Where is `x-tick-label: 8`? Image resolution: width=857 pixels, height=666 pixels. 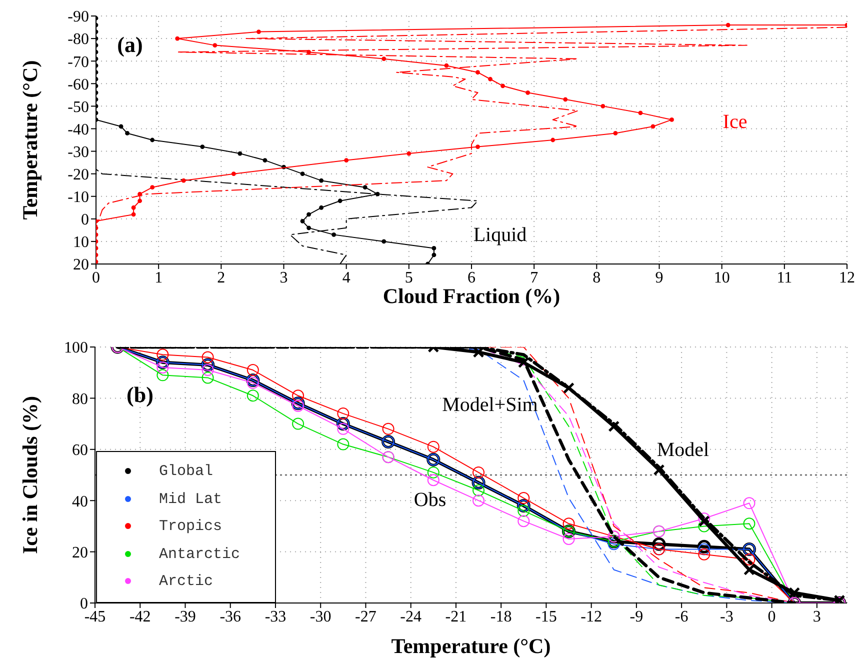
x-tick-label: 8 is located at coordinates (596, 277).